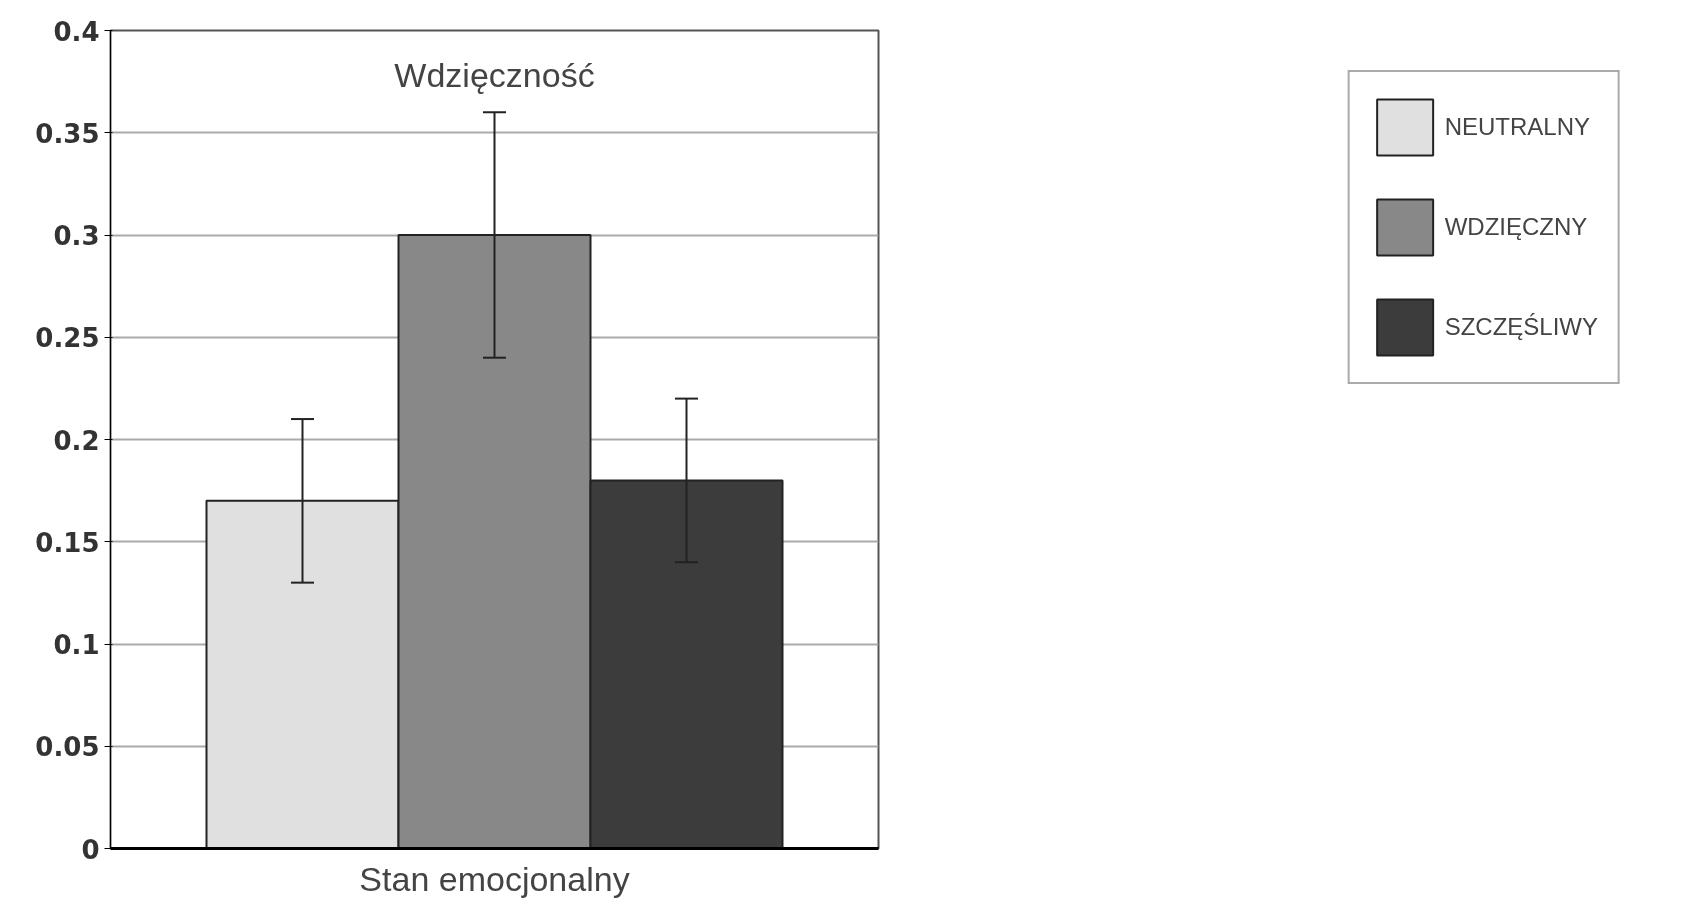 The image size is (1691, 920). Describe the element at coordinates (76, 645) in the screenshot. I see `y-tick-label: 0.1` at that location.